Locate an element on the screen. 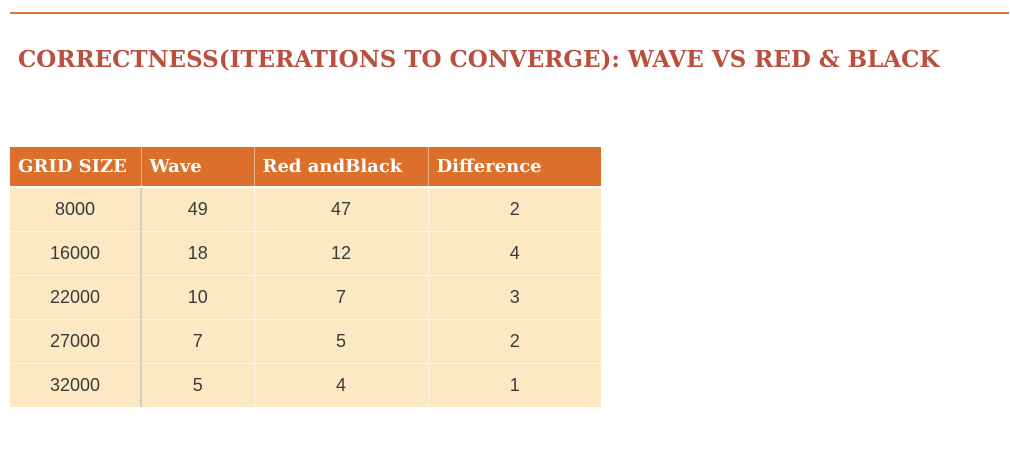 Image resolution: width=1010 pixels, height=462 pixels. cell-difference: 4 is located at coordinates (514, 253).